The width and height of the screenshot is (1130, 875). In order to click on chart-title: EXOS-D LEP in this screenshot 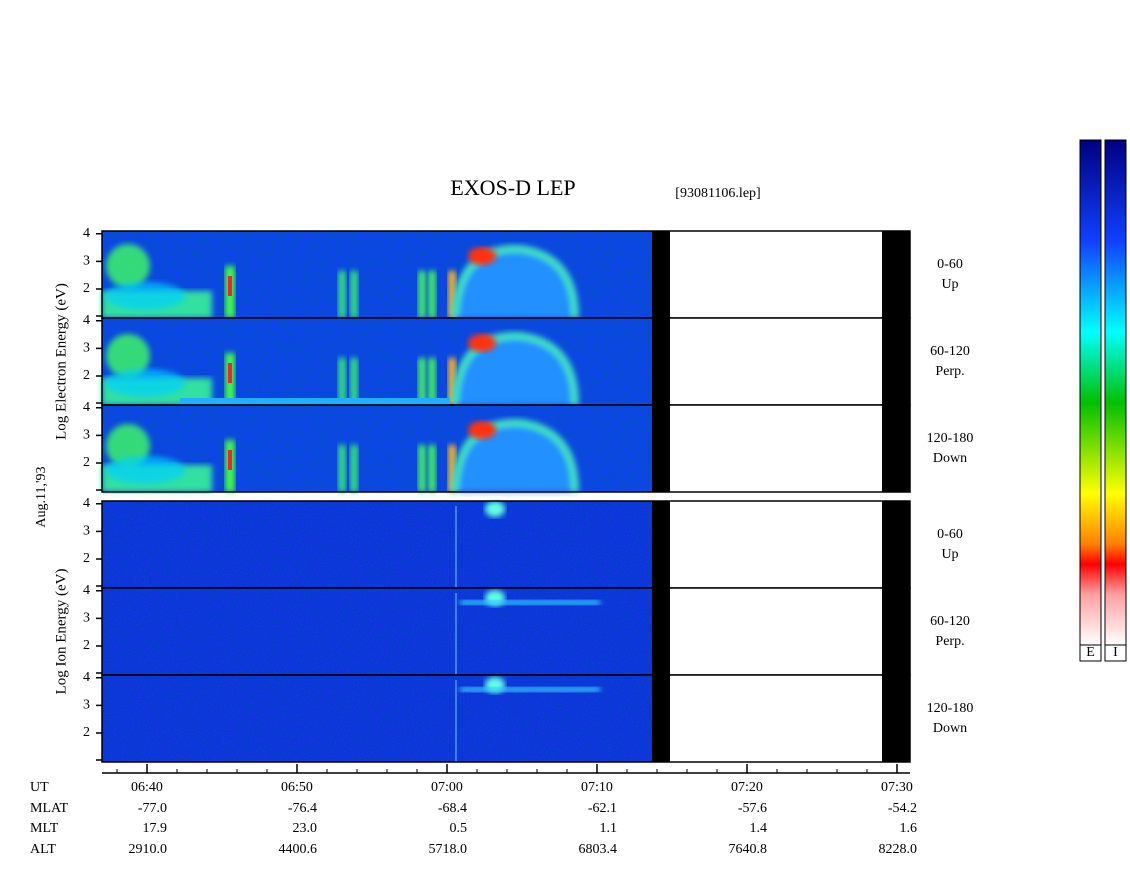, I will do `click(512, 187)`.